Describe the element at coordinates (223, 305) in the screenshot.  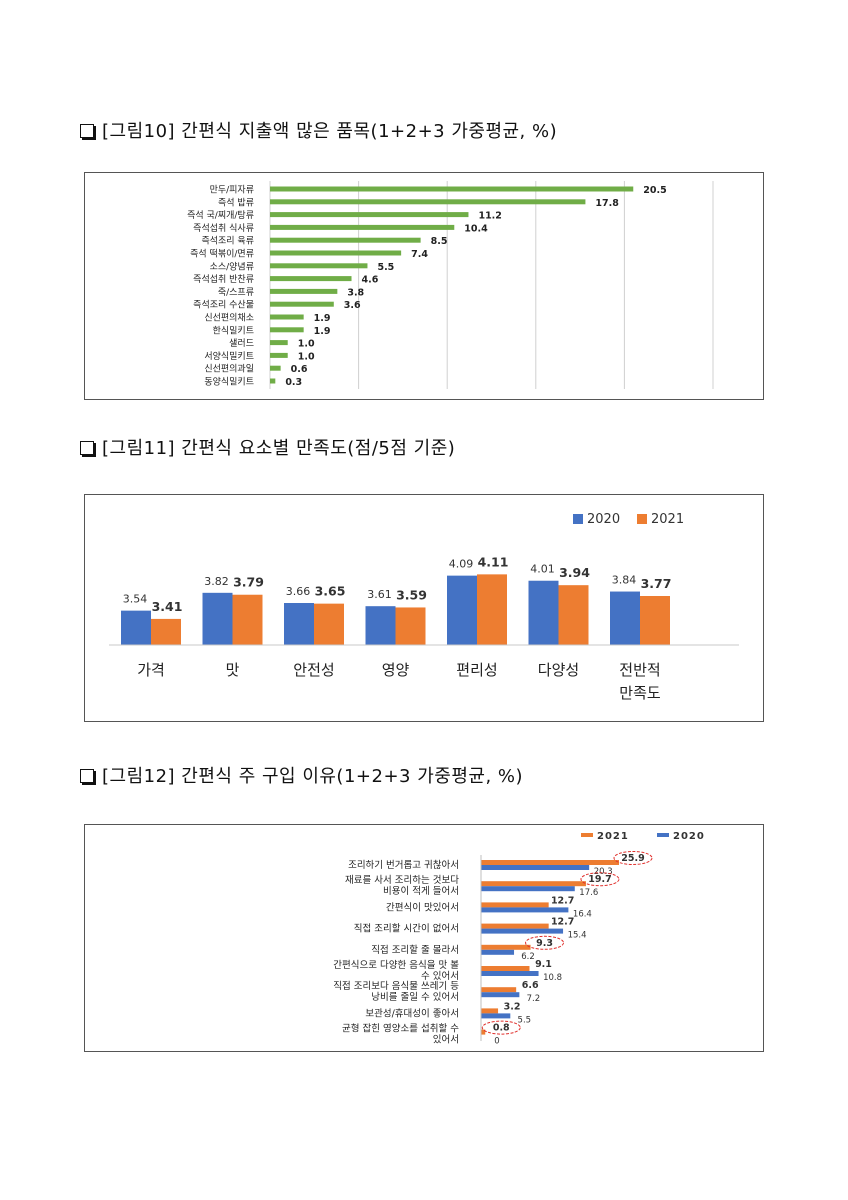
I see `category-label: 즉석조리 수산물` at that location.